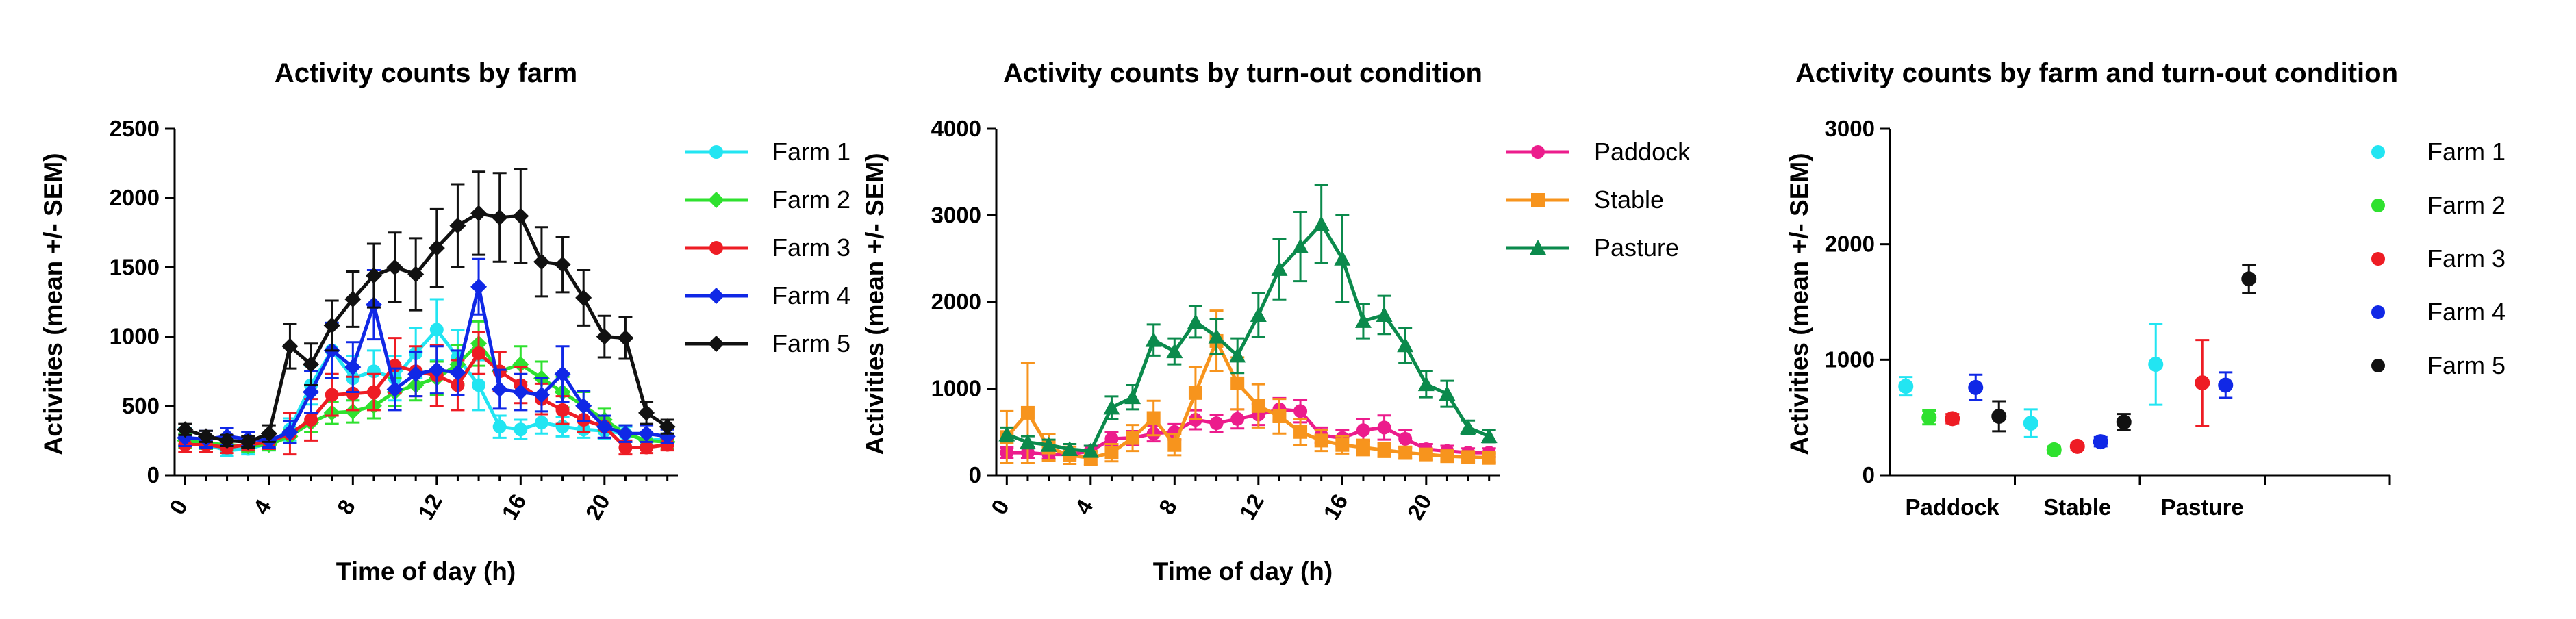 The image size is (2576, 619). I want to click on legend-item-farm-2: Farm 2, so click(2438, 205).